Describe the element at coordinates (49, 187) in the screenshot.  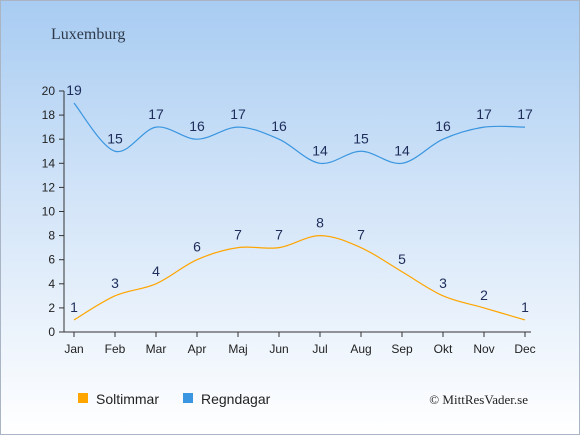
I see `y-tick-label: 12` at that location.